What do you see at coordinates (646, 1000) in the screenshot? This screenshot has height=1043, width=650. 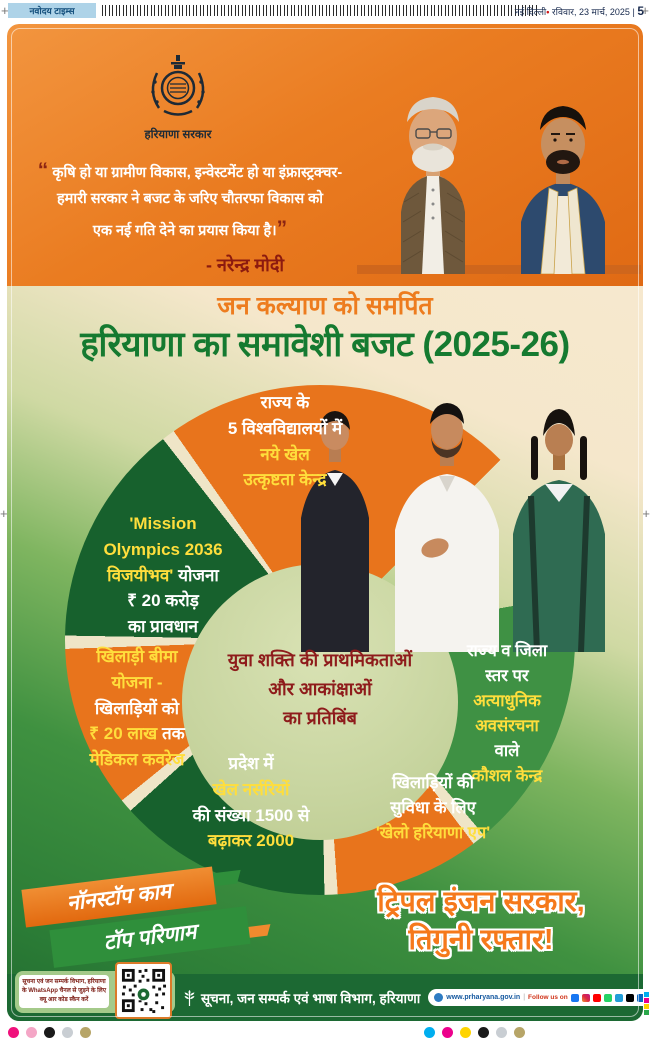 I see `print-mark-magenta-right` at bounding box center [646, 1000].